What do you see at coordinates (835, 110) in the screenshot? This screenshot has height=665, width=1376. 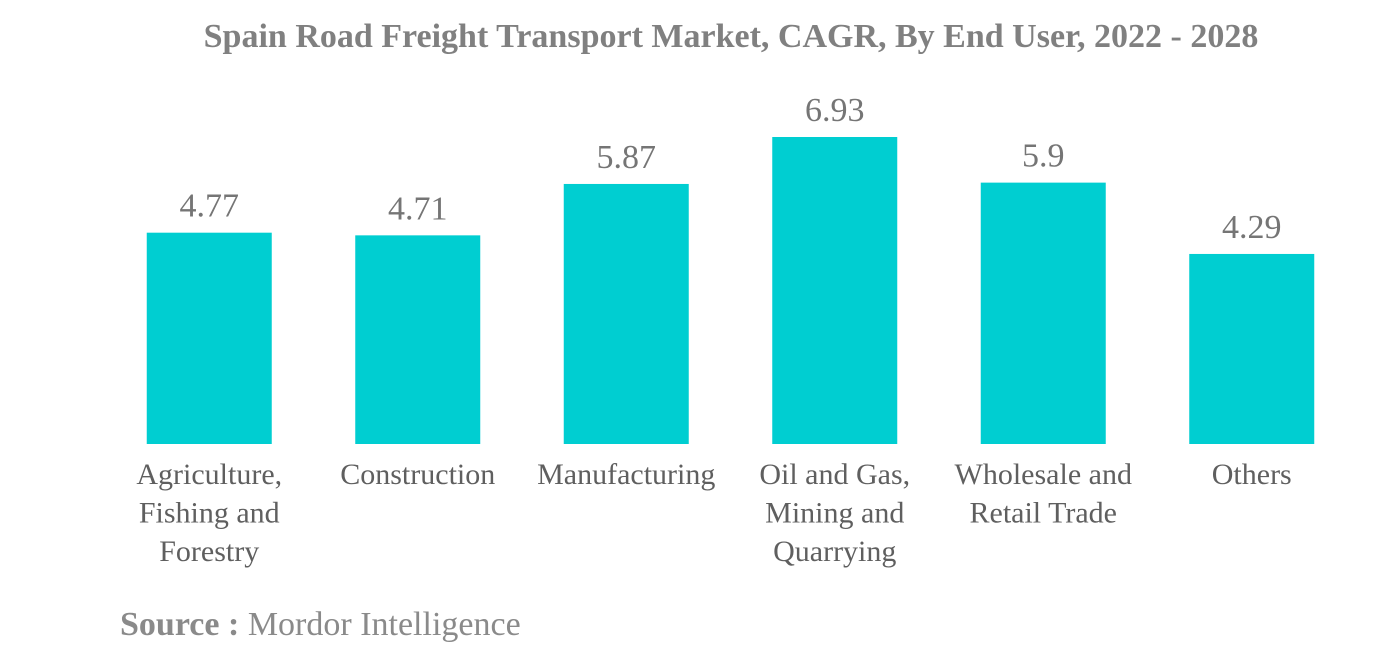 I see `data-label: 6.93` at bounding box center [835, 110].